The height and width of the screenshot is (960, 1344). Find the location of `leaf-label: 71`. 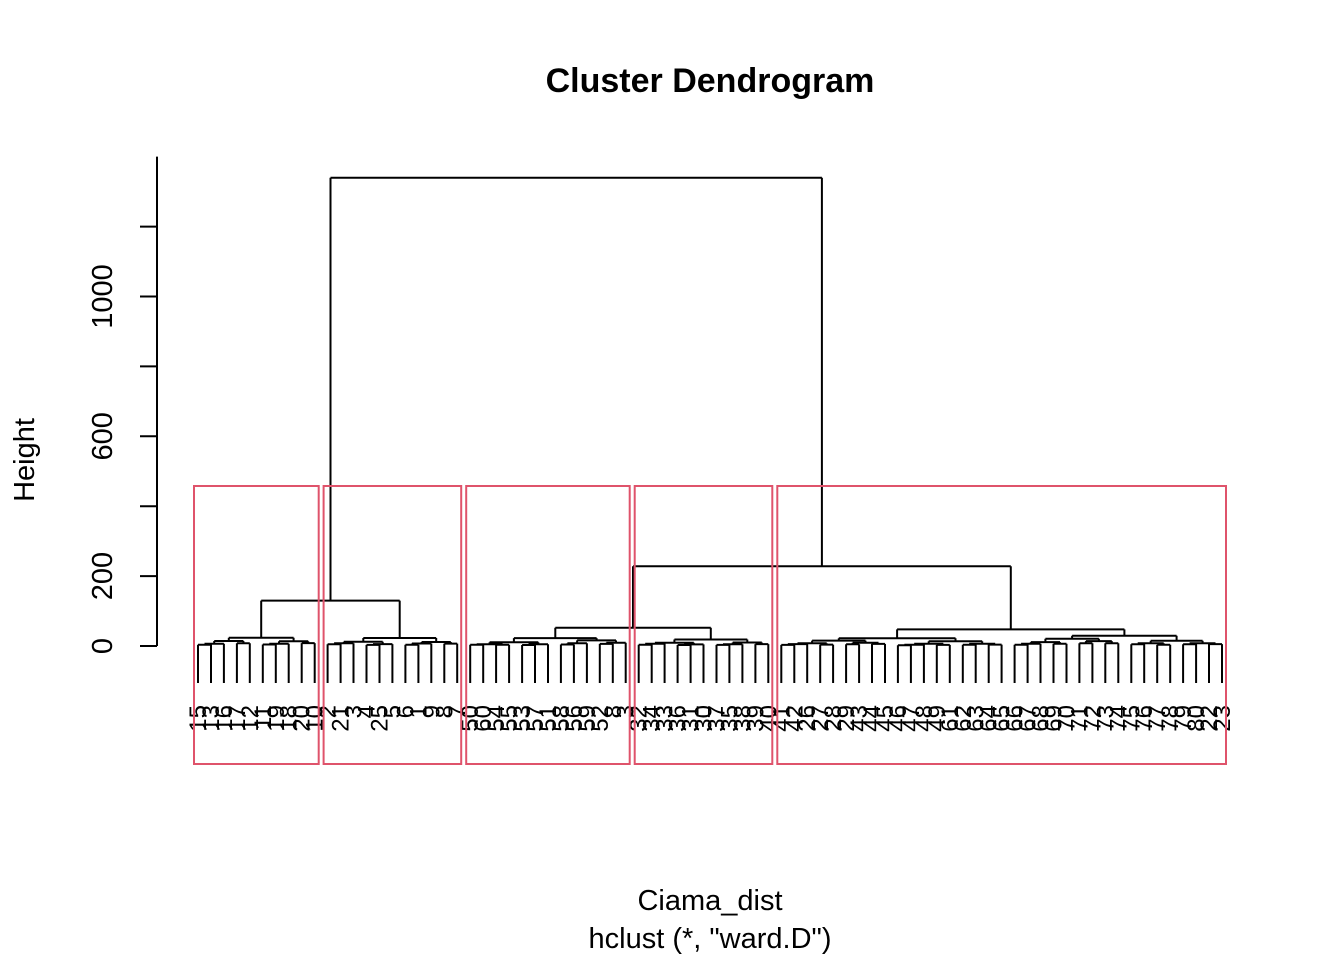

leaf-label: 71 is located at coordinates (1079, 718).